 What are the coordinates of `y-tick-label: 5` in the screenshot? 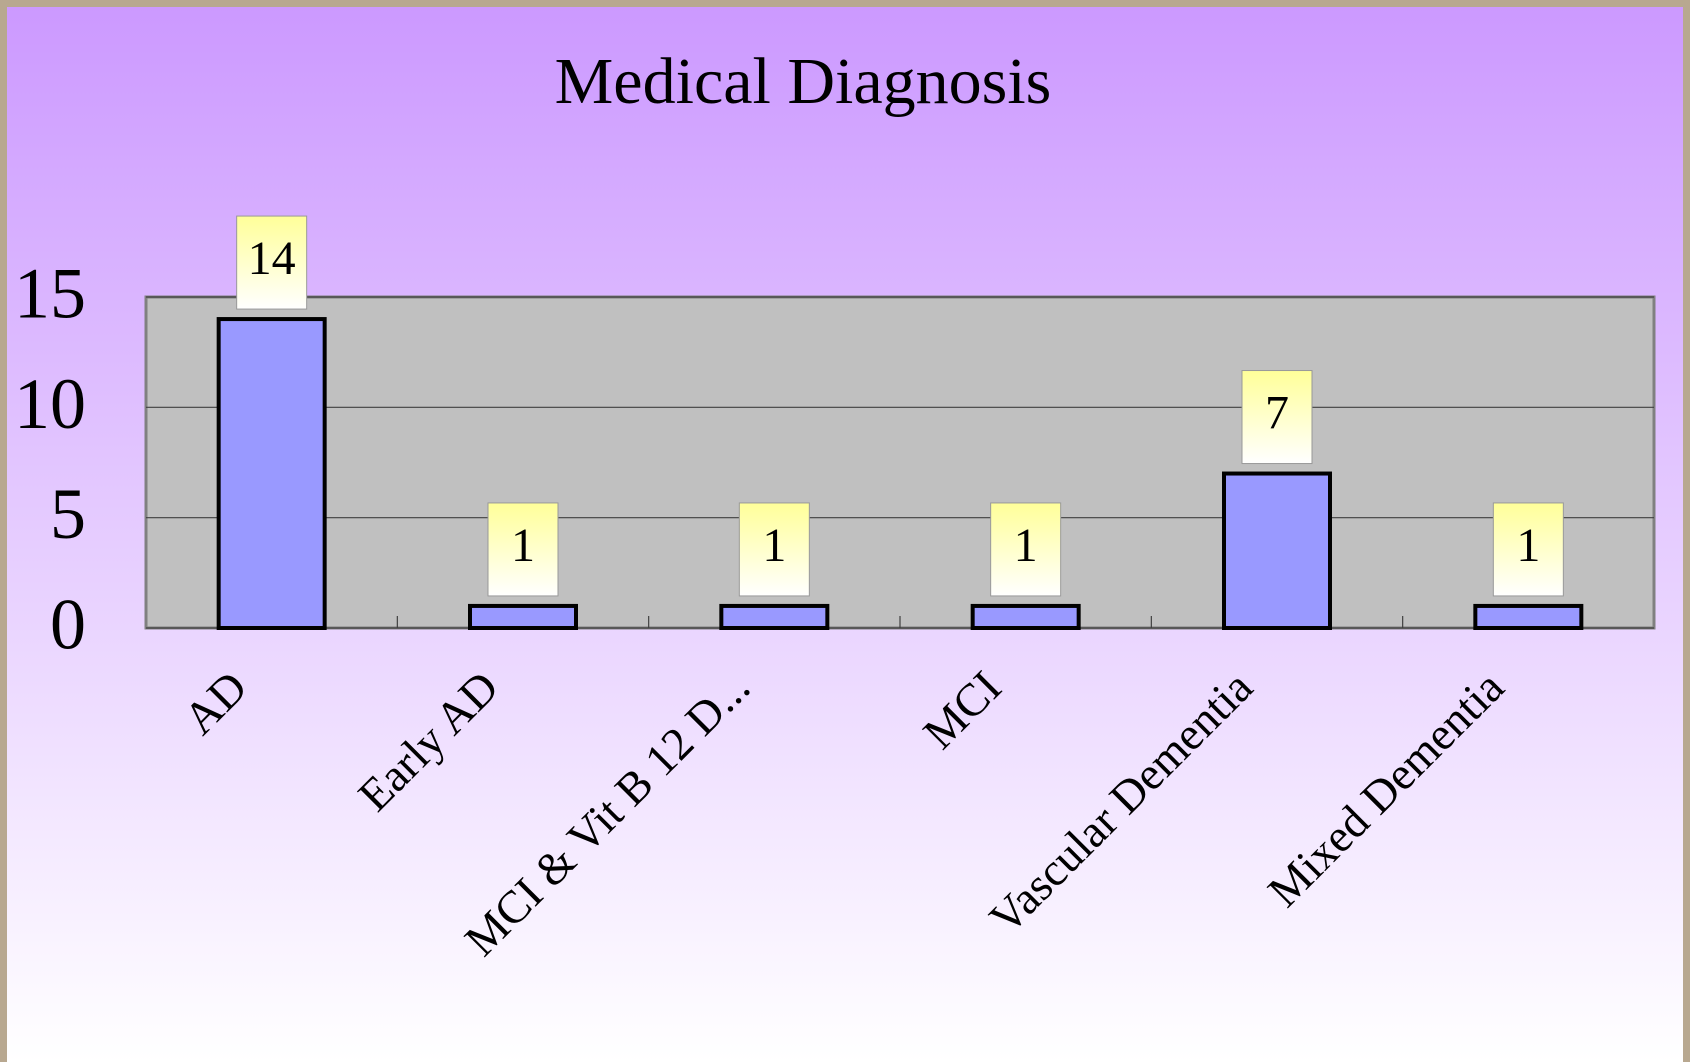 It's located at (68, 514).